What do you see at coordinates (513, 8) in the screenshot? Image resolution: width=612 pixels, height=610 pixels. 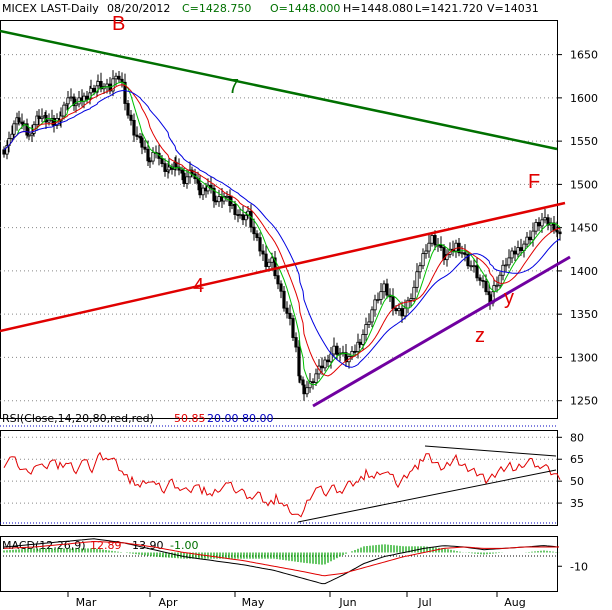 I see `volume-label: V=14031` at bounding box center [513, 8].